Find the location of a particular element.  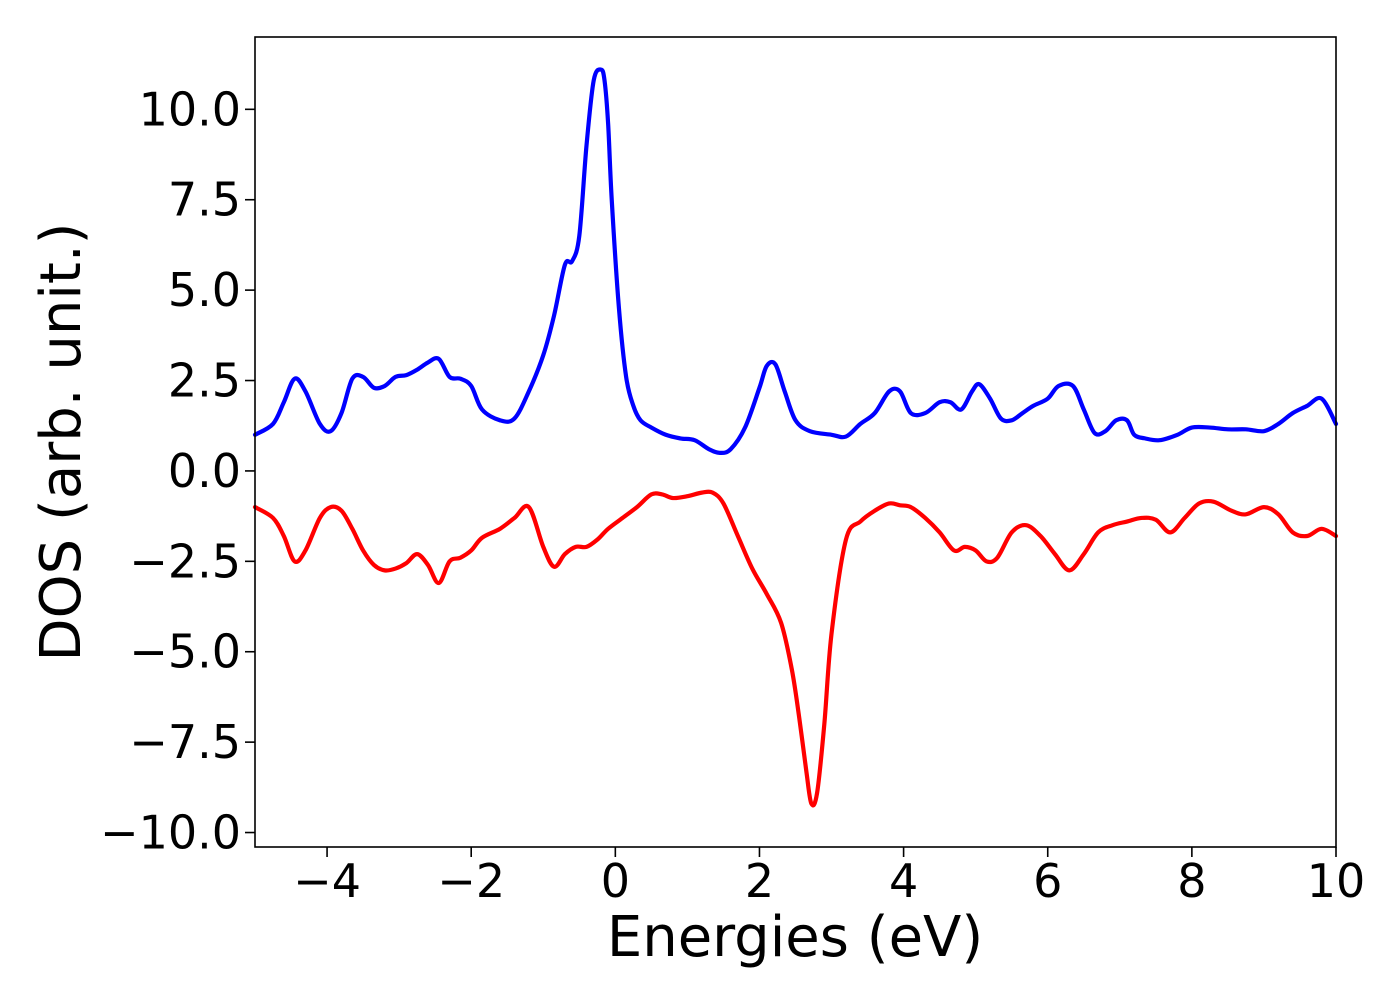

x-tick-label: 8 is located at coordinates (1191, 881).